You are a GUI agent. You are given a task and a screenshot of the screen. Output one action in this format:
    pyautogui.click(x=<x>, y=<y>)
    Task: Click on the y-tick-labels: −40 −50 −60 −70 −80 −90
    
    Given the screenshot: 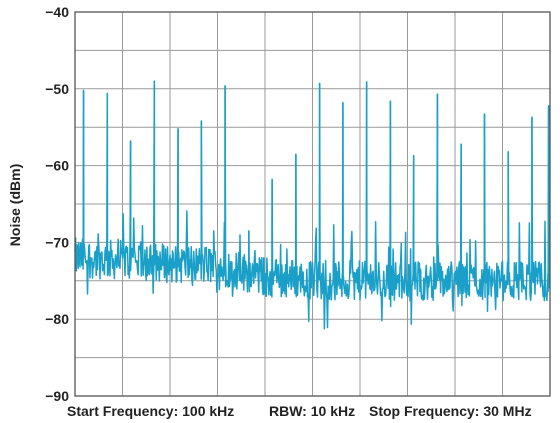 What is the action you would take?
    pyautogui.click(x=57, y=204)
    